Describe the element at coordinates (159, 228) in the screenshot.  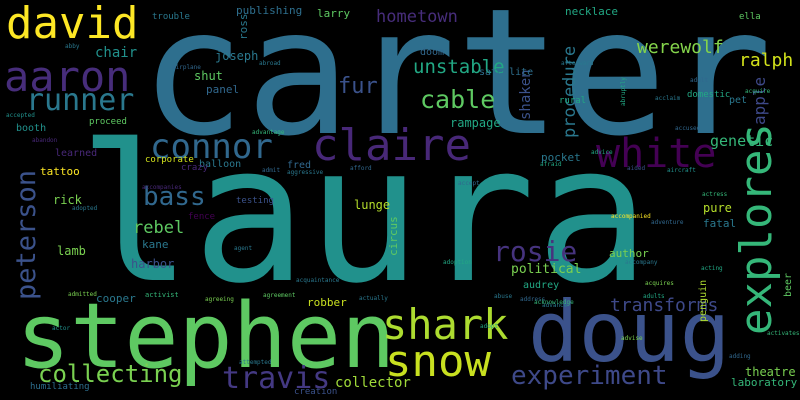
I see `word-rebel: rebel` at that location.